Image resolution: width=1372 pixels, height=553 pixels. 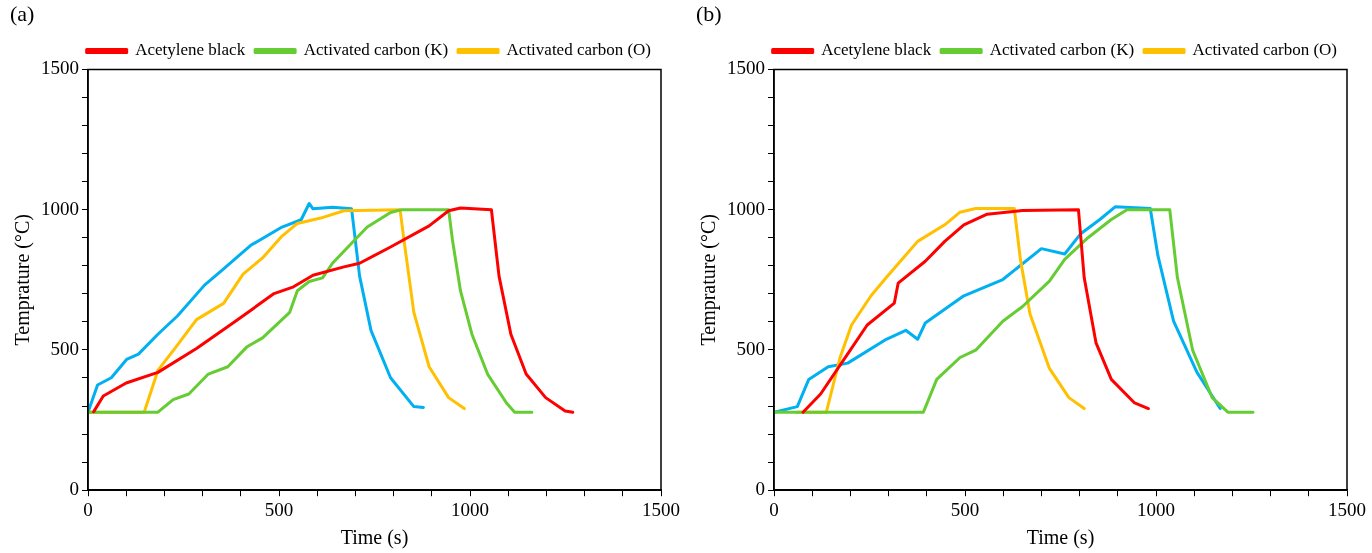 I want to click on chart-title: (a), so click(x=22, y=13).